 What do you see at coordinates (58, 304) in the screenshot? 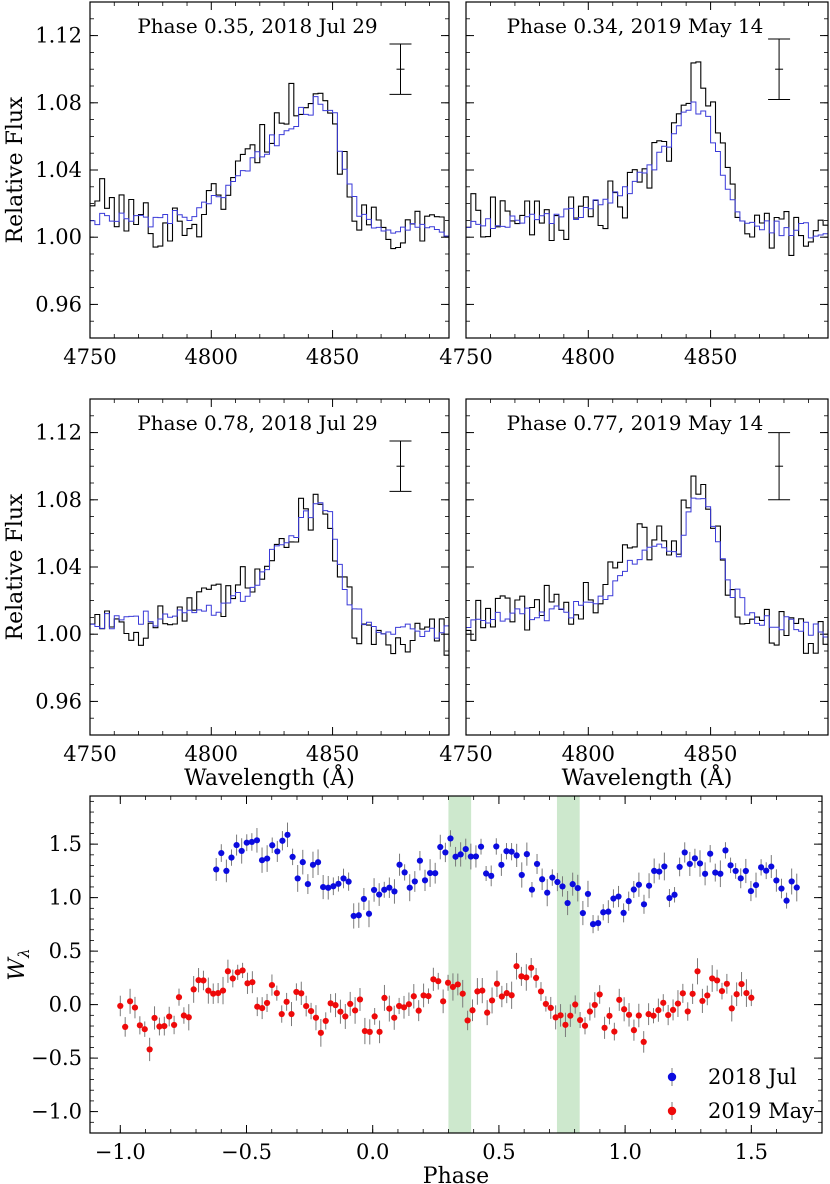
I see `y-tick-label: 0.96` at bounding box center [58, 304].